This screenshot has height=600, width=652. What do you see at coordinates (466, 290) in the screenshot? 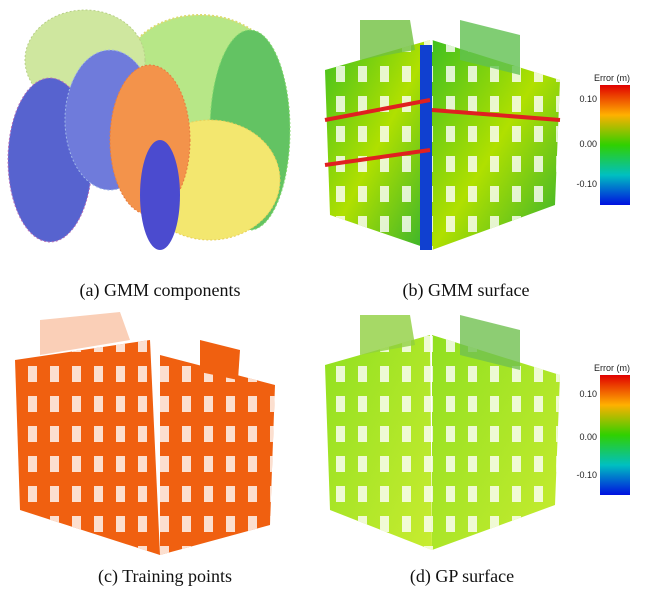
I see `caption: (b) GMM surface` at bounding box center [466, 290].